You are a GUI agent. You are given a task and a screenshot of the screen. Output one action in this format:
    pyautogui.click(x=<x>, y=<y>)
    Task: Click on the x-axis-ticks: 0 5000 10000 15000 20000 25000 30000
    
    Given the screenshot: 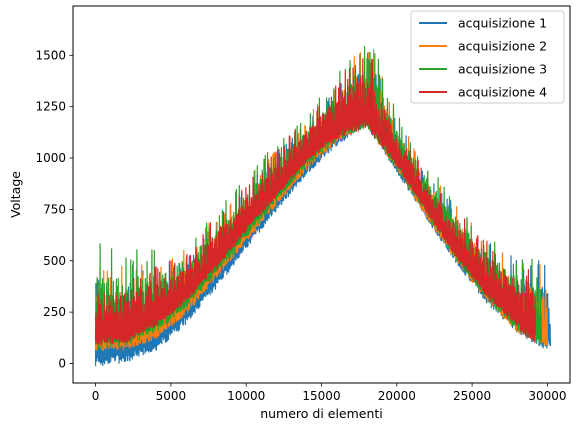 What is the action you would take?
    pyautogui.click(x=329, y=393)
    